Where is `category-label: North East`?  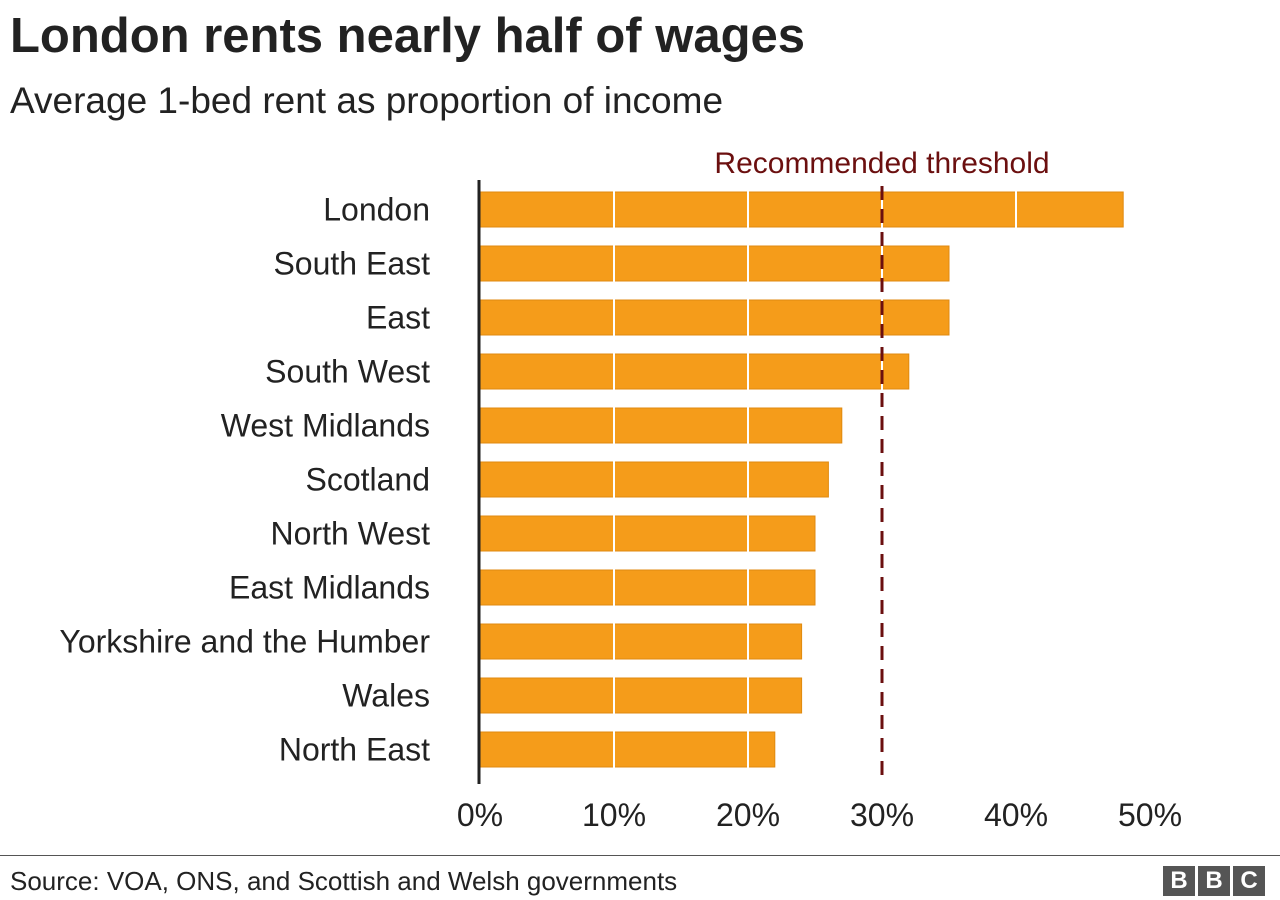
category-label: North East is located at coordinates (354, 750).